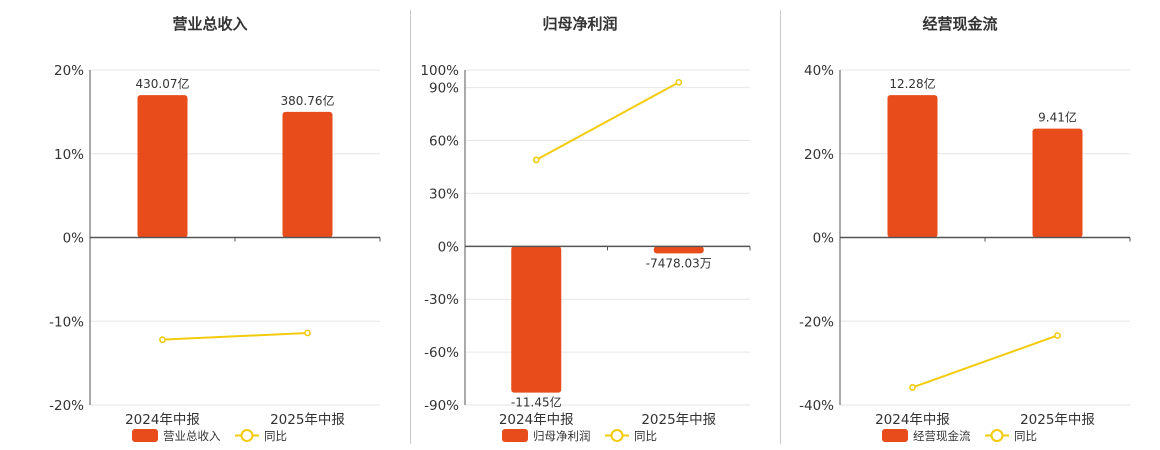  Describe the element at coordinates (959, 24) in the screenshot. I see `chart-title: 经营现金流` at that location.